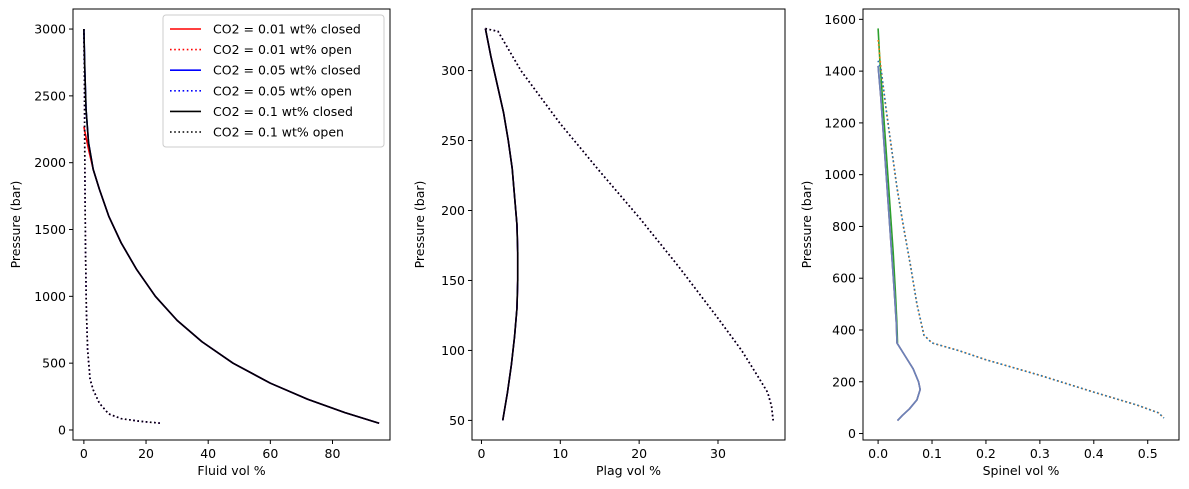  I want to click on spinel-x-tick-label: 0.2, so click(986, 453).